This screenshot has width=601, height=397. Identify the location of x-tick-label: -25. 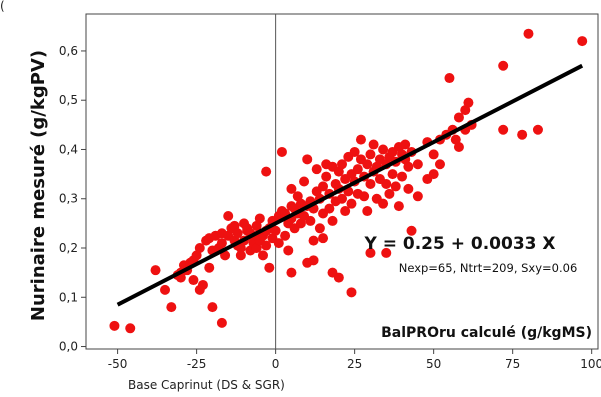
(197, 364).